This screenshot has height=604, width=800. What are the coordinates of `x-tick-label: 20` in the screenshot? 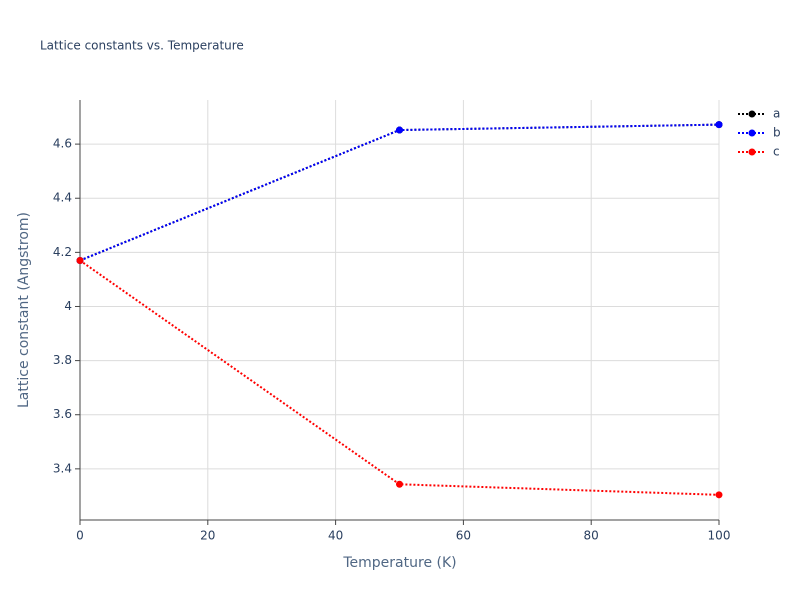 It's located at (207, 536).